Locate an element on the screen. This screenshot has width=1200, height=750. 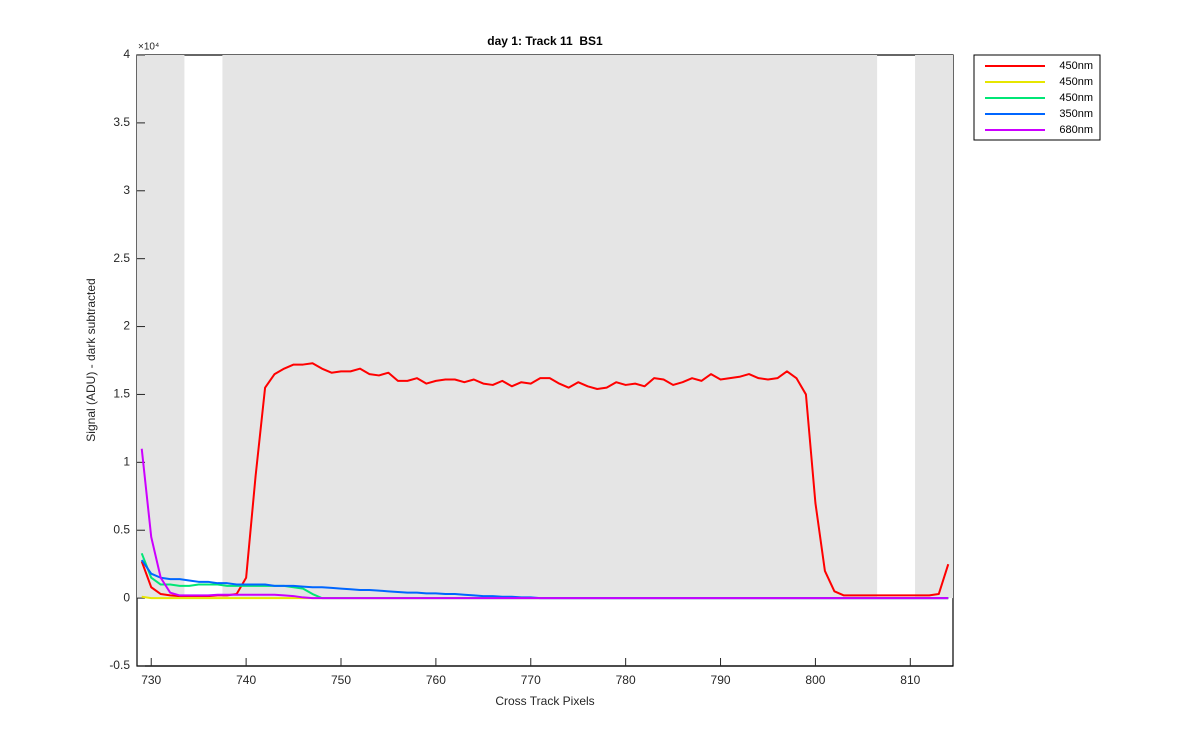
legend-label: 350nm is located at coordinates (1076, 114).